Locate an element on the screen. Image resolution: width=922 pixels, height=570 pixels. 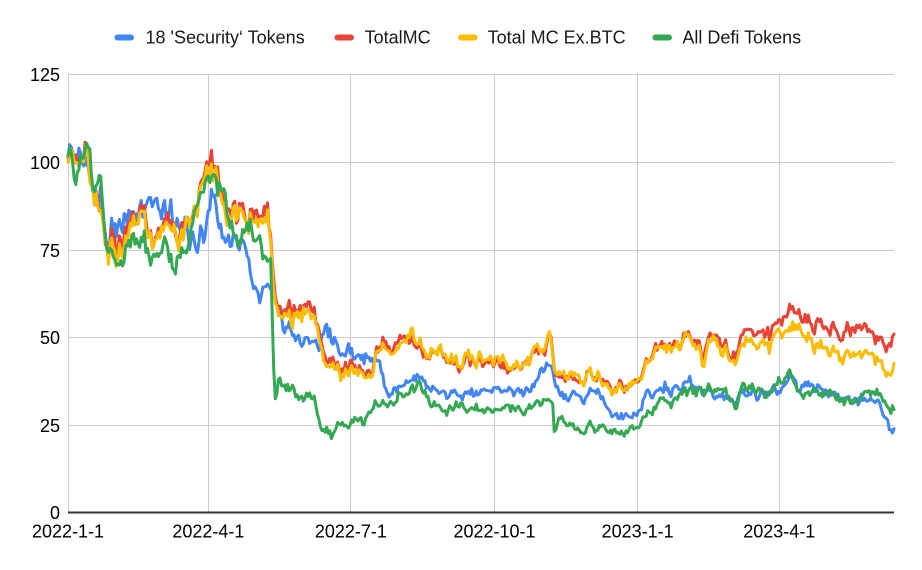
svg-text: 50 is located at coordinates (50, 338).